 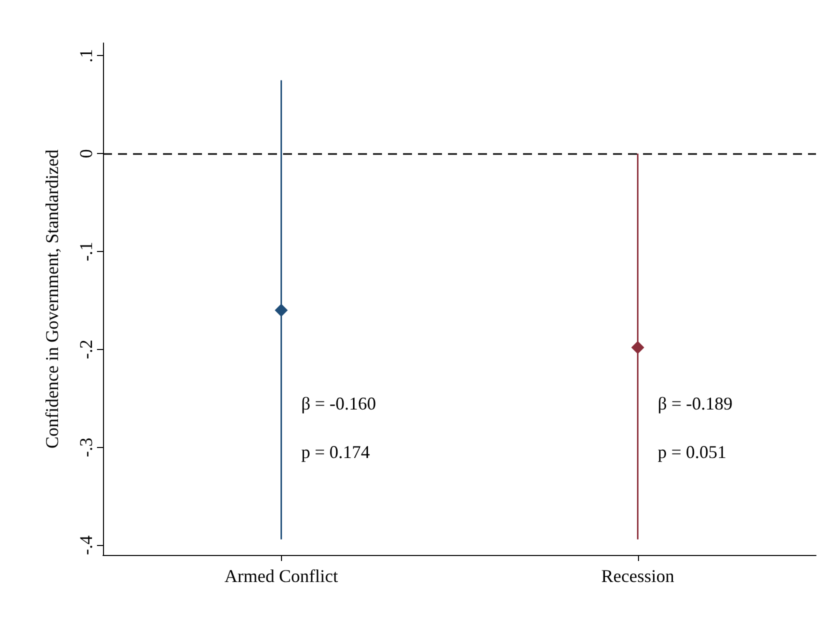 I want to click on x-tick-label: Armed Conflict, so click(x=281, y=576).